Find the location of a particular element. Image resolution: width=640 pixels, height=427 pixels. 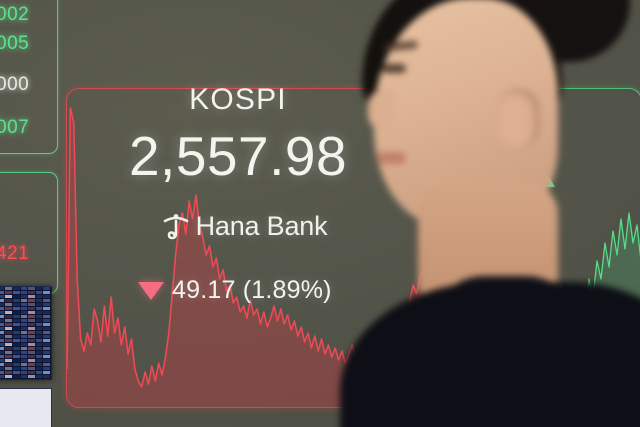

index-value-label: 2,557.98 is located at coordinates (238, 156).